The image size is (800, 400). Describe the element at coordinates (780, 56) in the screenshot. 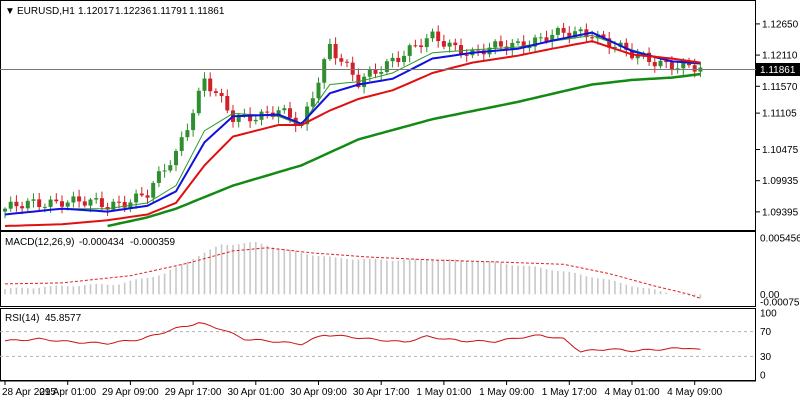

I see `price-y-tick: 1.12110` at that location.